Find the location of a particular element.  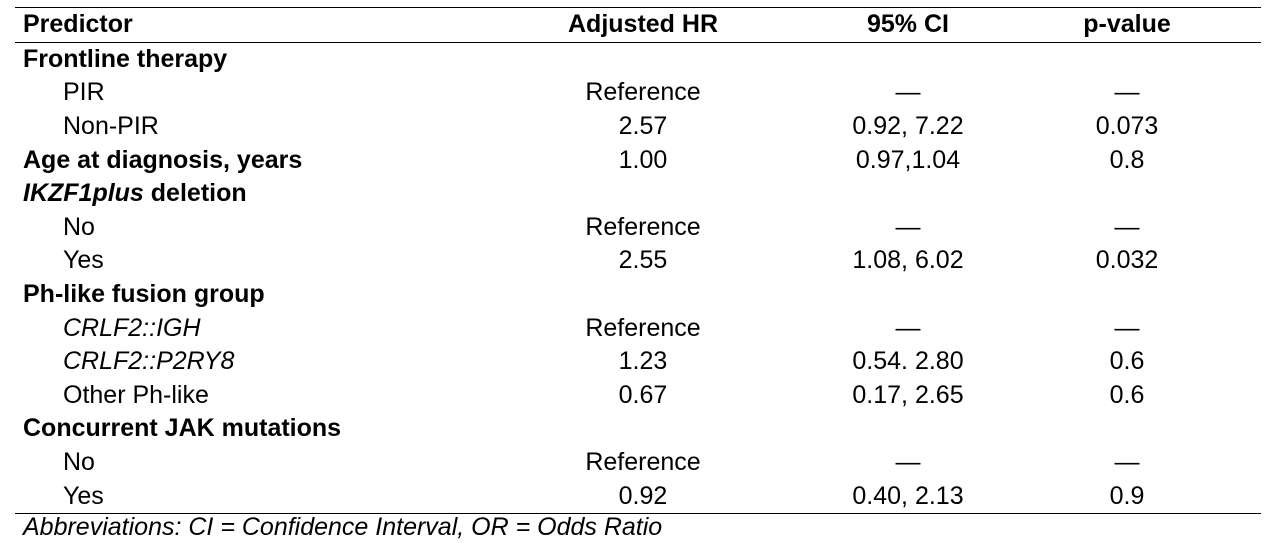

p-value-cell: 0.032 is located at coordinates (1127, 260).